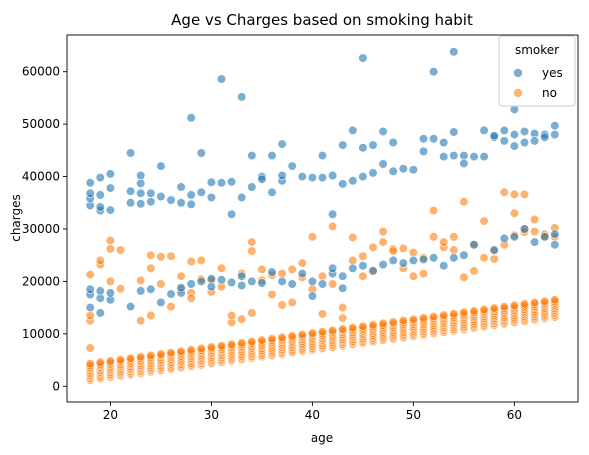 The width and height of the screenshot is (589, 455). Describe the element at coordinates (518, 73) in the screenshot. I see `legend-marker-yes` at that location.